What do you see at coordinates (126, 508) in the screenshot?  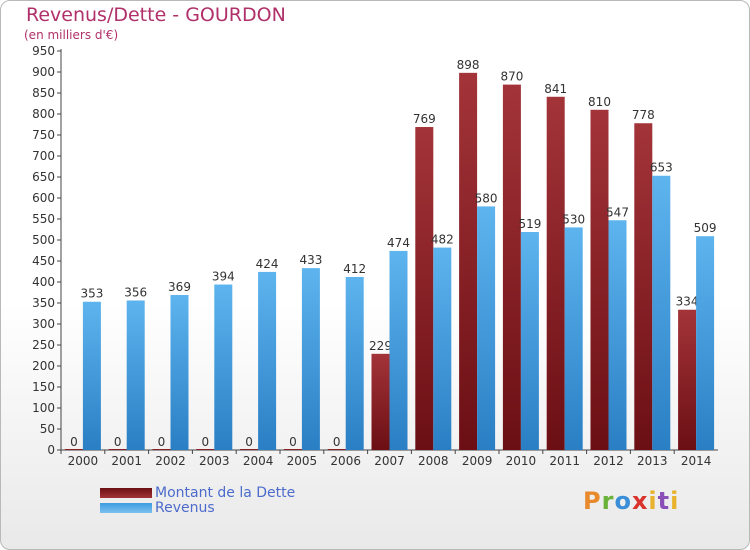 I see `legend-swatch-revenus` at bounding box center [126, 508].